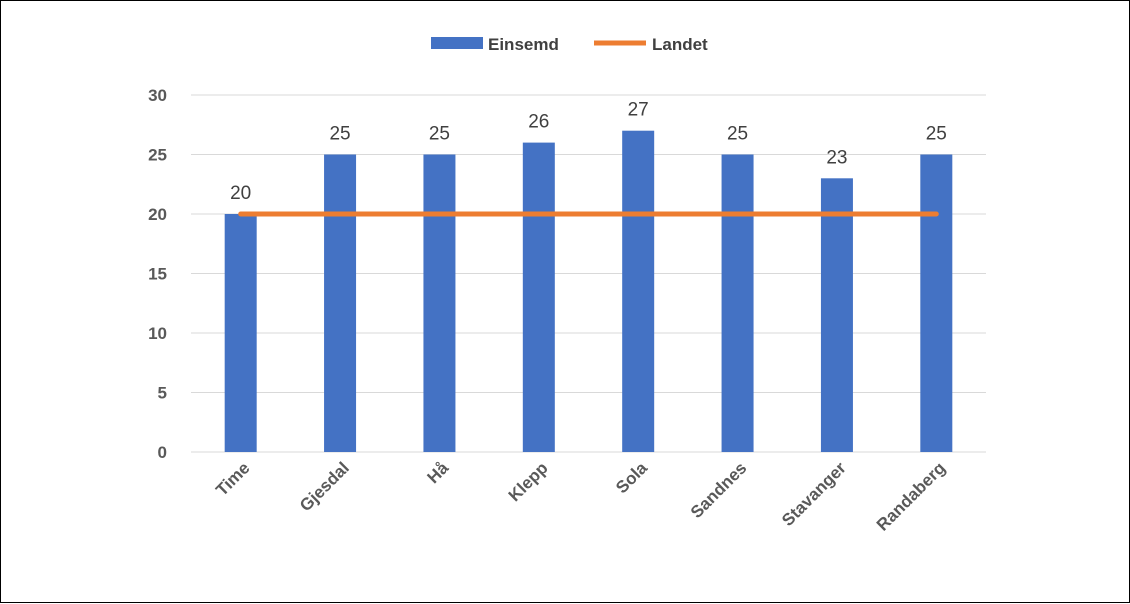 Image resolution: width=1130 pixels, height=604 pixels. What do you see at coordinates (523, 44) in the screenshot?
I see `legend-label-einsemd: Einsemd` at bounding box center [523, 44].